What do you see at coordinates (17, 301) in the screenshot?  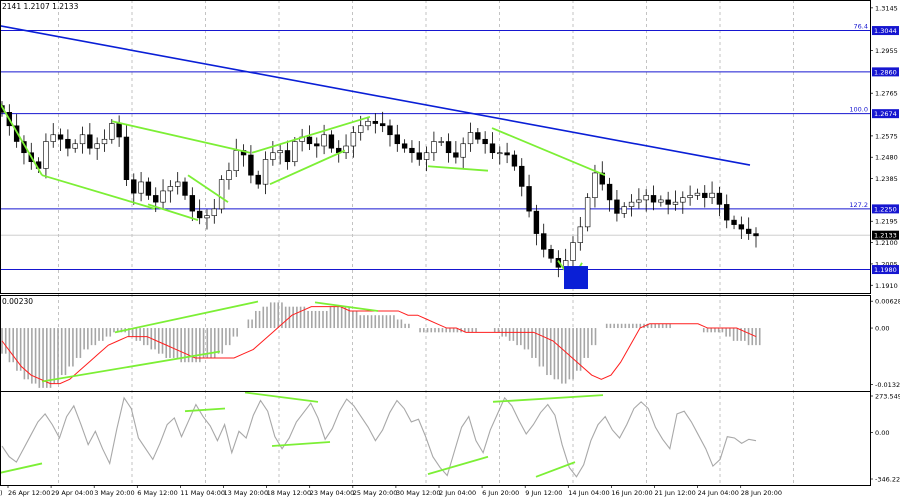 I see `macd-header: 0.00230` at bounding box center [17, 301].